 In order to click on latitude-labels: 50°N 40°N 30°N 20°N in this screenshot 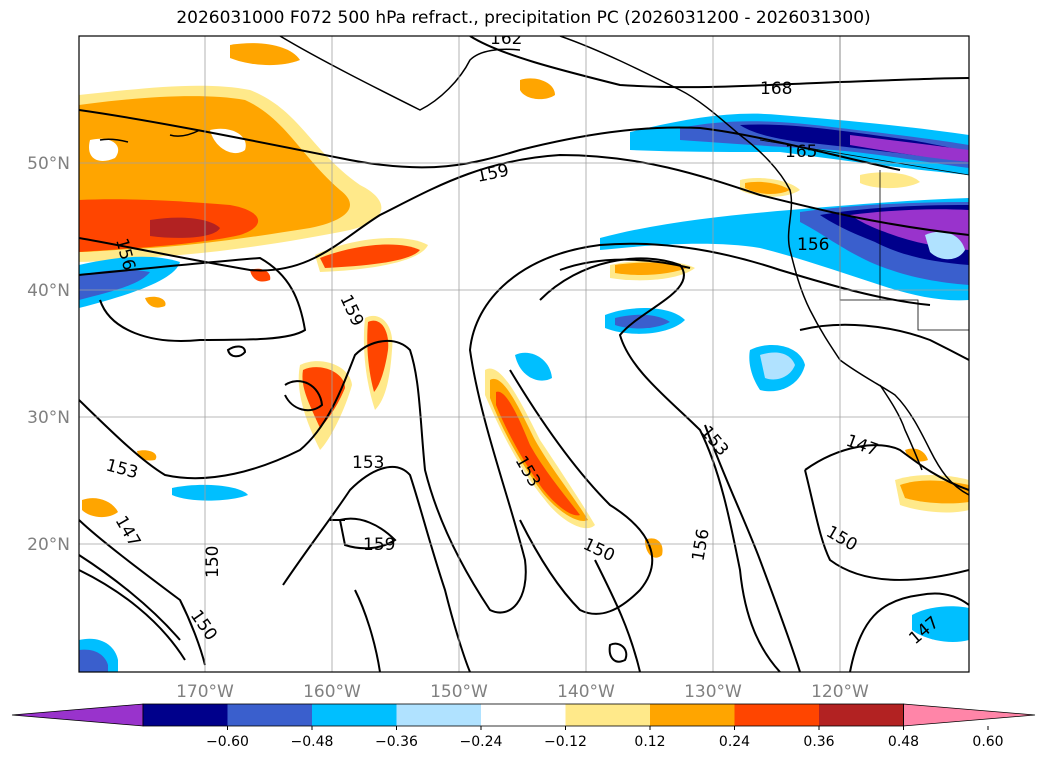, I will do `click(48, 354)`.